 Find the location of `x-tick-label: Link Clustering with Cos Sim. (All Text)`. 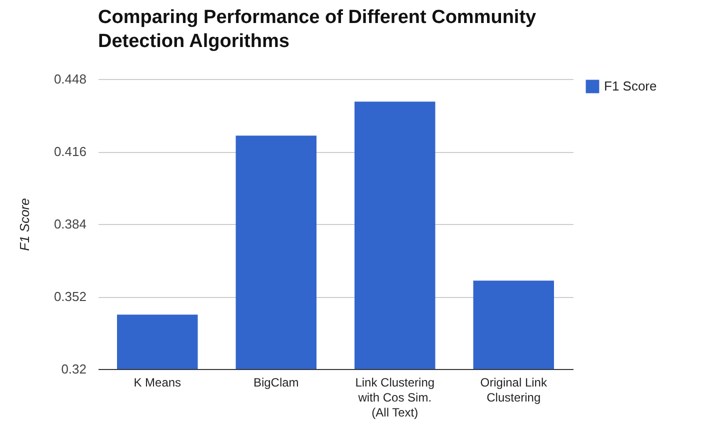

x-tick-label: Link Clustering with Cos Sim. (All Text) is located at coordinates (395, 398).